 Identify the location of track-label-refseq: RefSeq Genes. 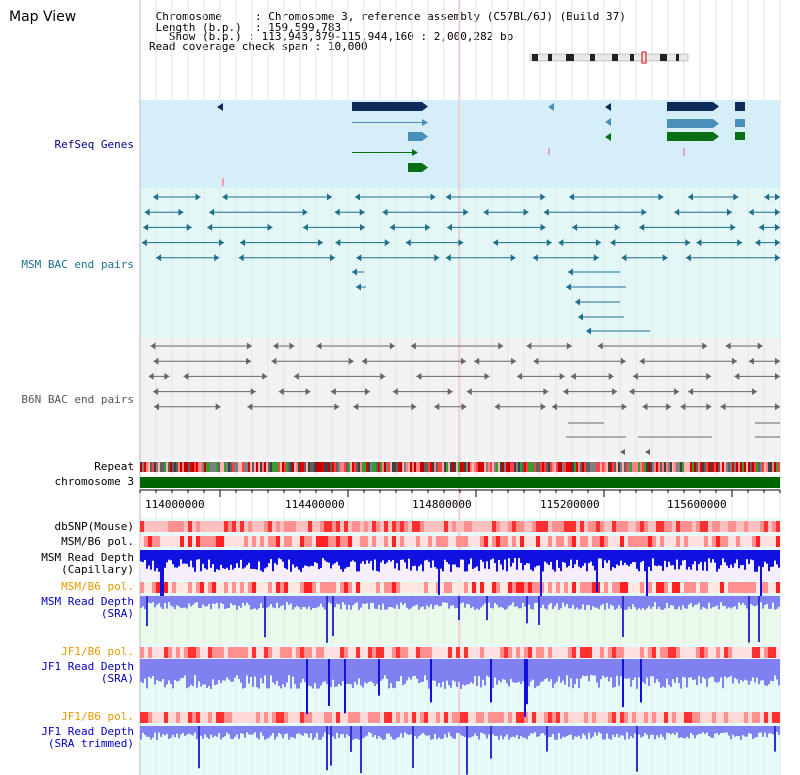
(94, 144).